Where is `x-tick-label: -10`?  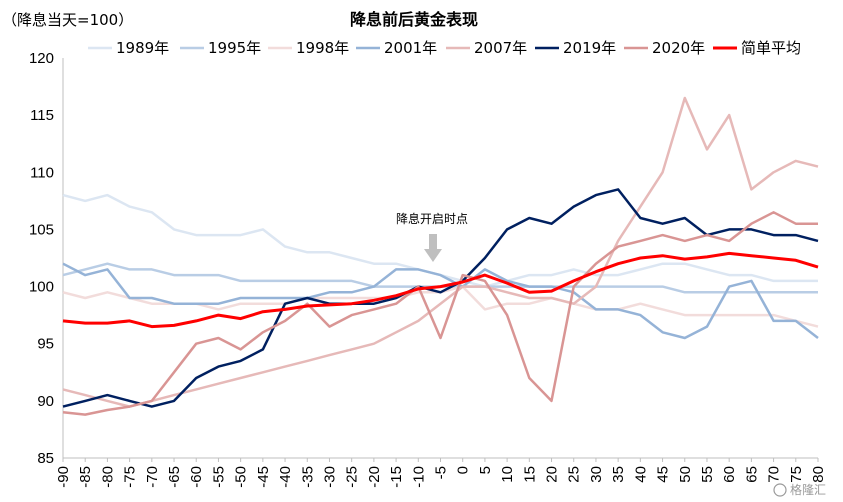 x-tick-label: -10 is located at coordinates (418, 477).